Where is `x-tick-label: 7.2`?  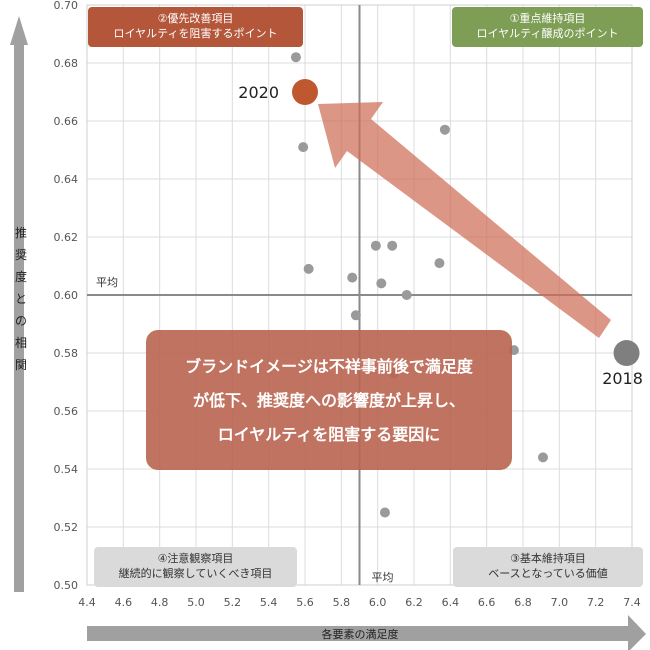 x-tick-label: 7.2 is located at coordinates (596, 602).